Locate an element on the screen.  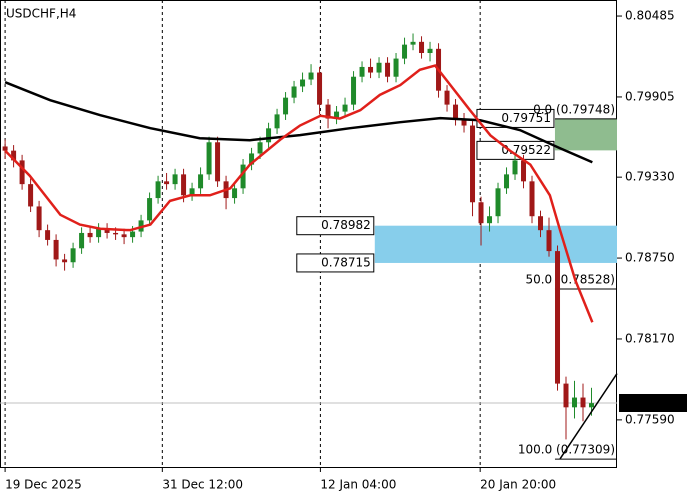
y-tick-label: 0.79905 is located at coordinates (650, 96).